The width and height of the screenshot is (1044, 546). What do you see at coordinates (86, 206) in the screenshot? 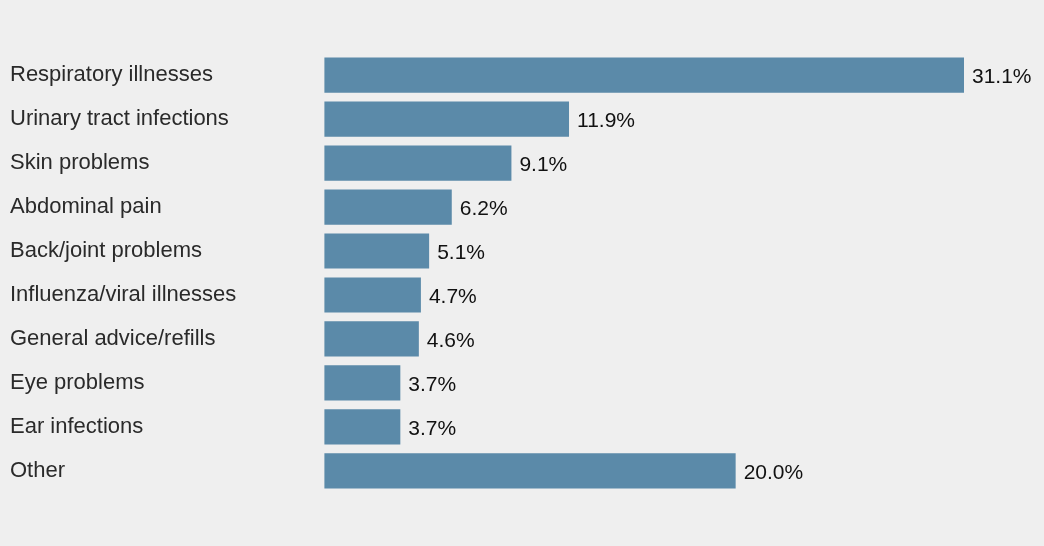
I see `y-tick-label: Abdominal pain` at bounding box center [86, 206].